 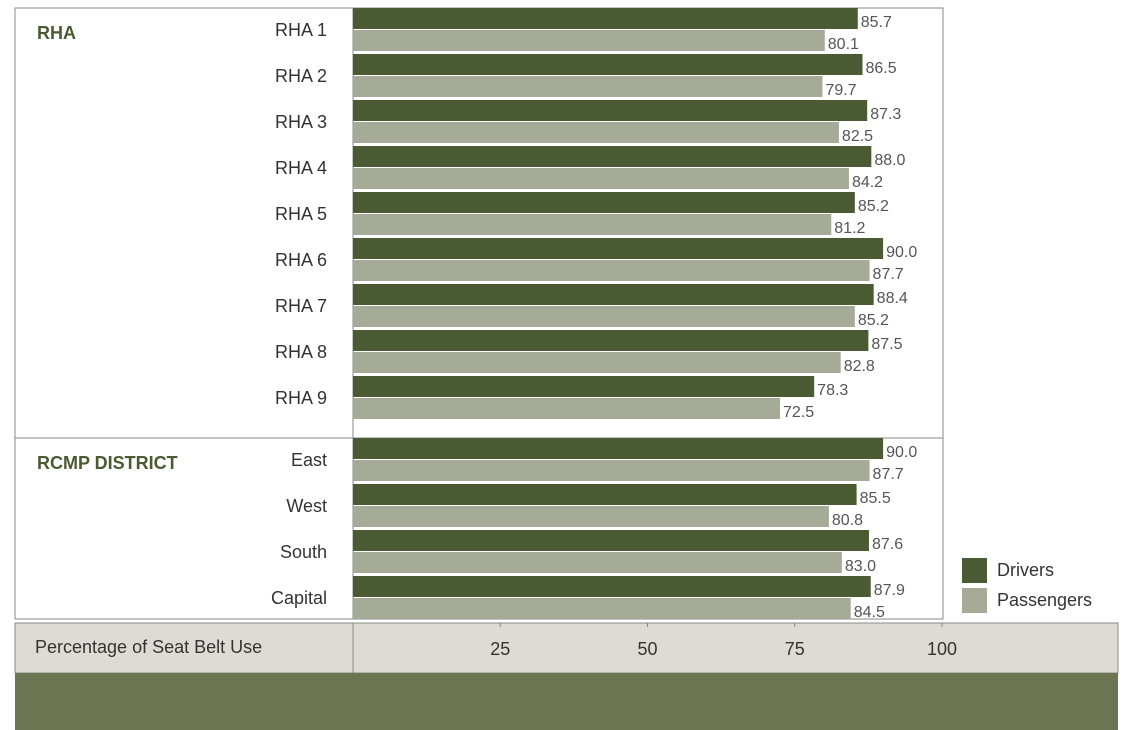 What do you see at coordinates (832, 390) in the screenshot?
I see `value-label: 78.3` at bounding box center [832, 390].